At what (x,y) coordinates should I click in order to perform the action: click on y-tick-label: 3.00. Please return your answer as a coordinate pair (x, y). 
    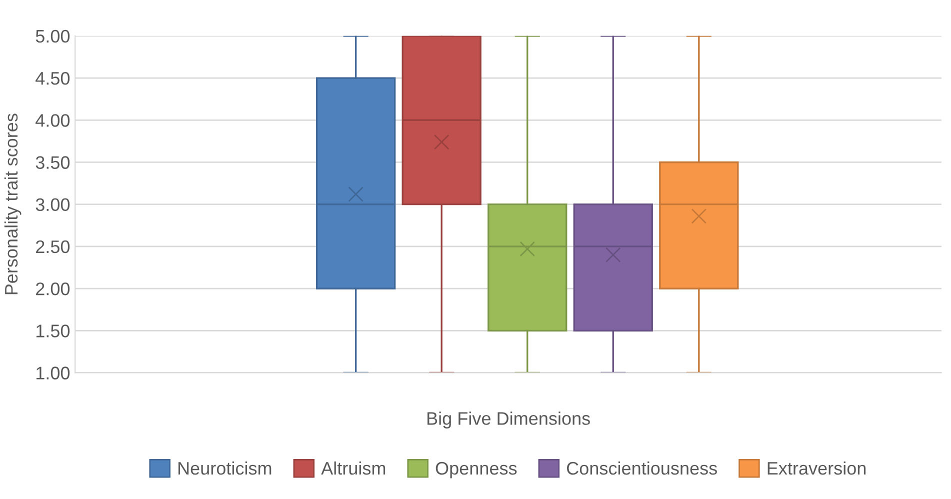
    Looking at the image, I should click on (53, 205).